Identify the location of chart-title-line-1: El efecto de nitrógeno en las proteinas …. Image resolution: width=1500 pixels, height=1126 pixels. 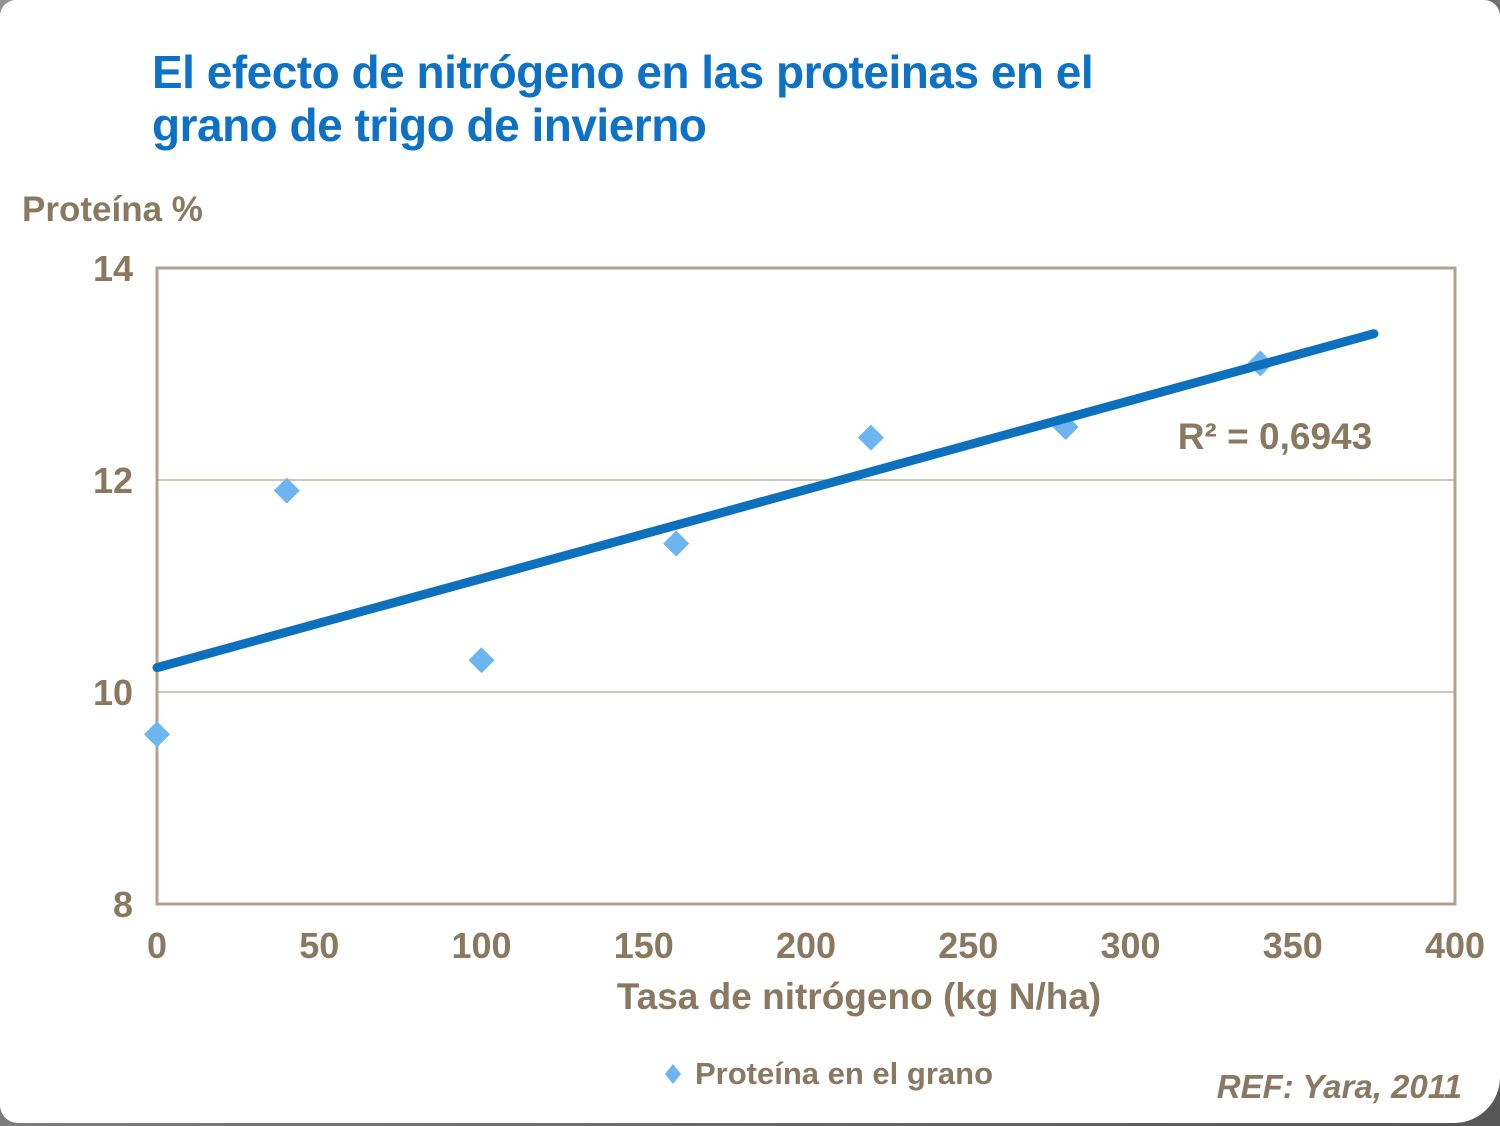
(623, 72).